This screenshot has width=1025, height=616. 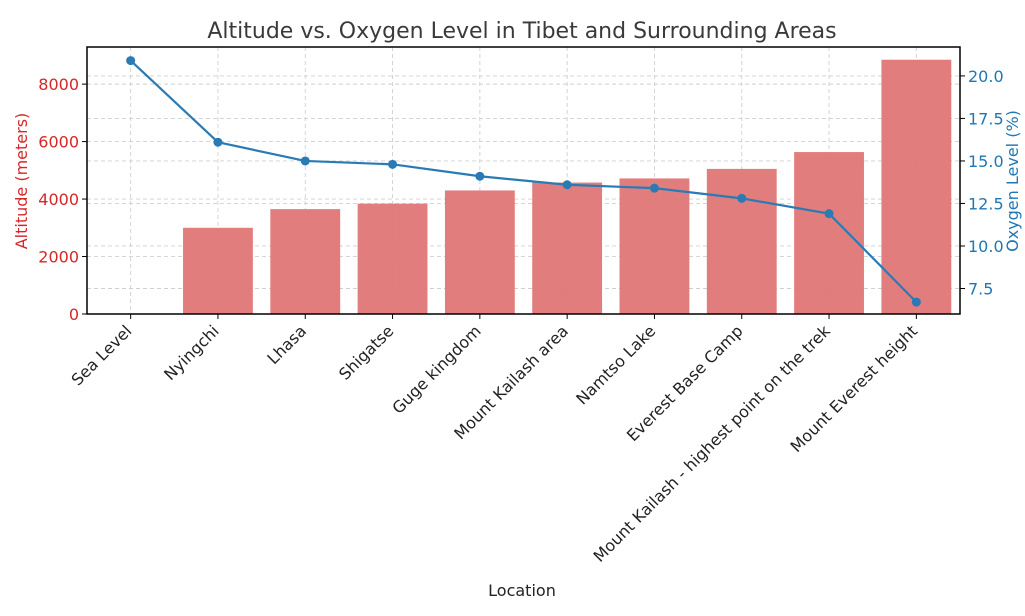 I want to click on left-axis-label: Altitude (meters), so click(x=21, y=181).